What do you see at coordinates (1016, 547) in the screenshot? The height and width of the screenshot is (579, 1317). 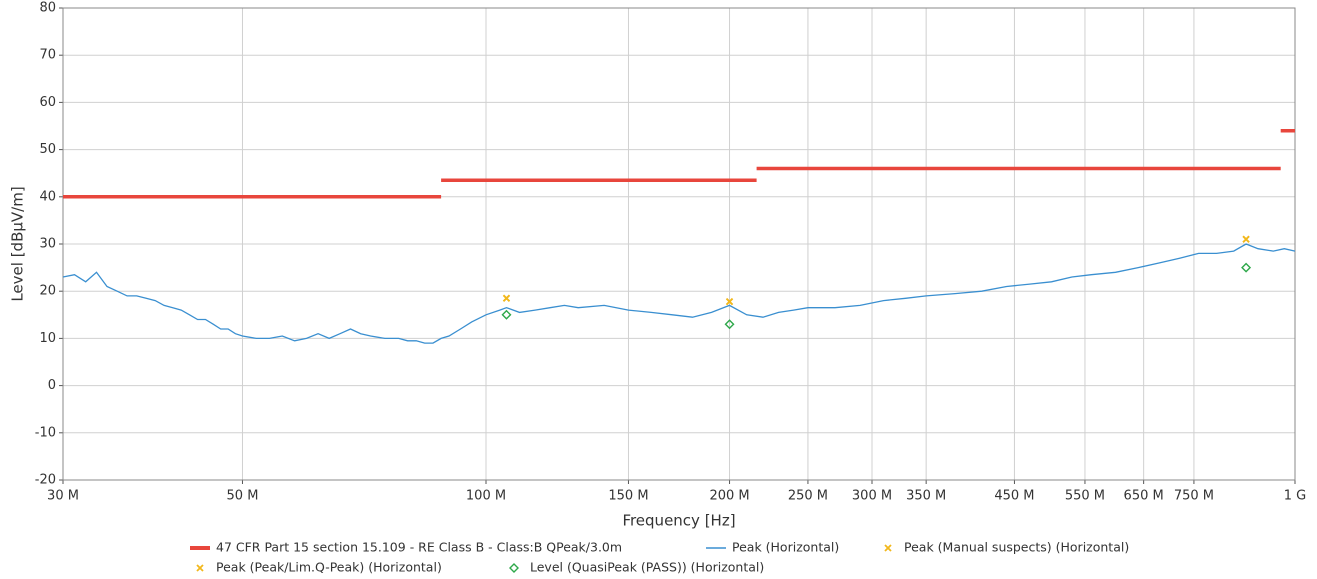 I see `legend-label: Peak (Manual suspects) (Horizontal)` at bounding box center [1016, 547].